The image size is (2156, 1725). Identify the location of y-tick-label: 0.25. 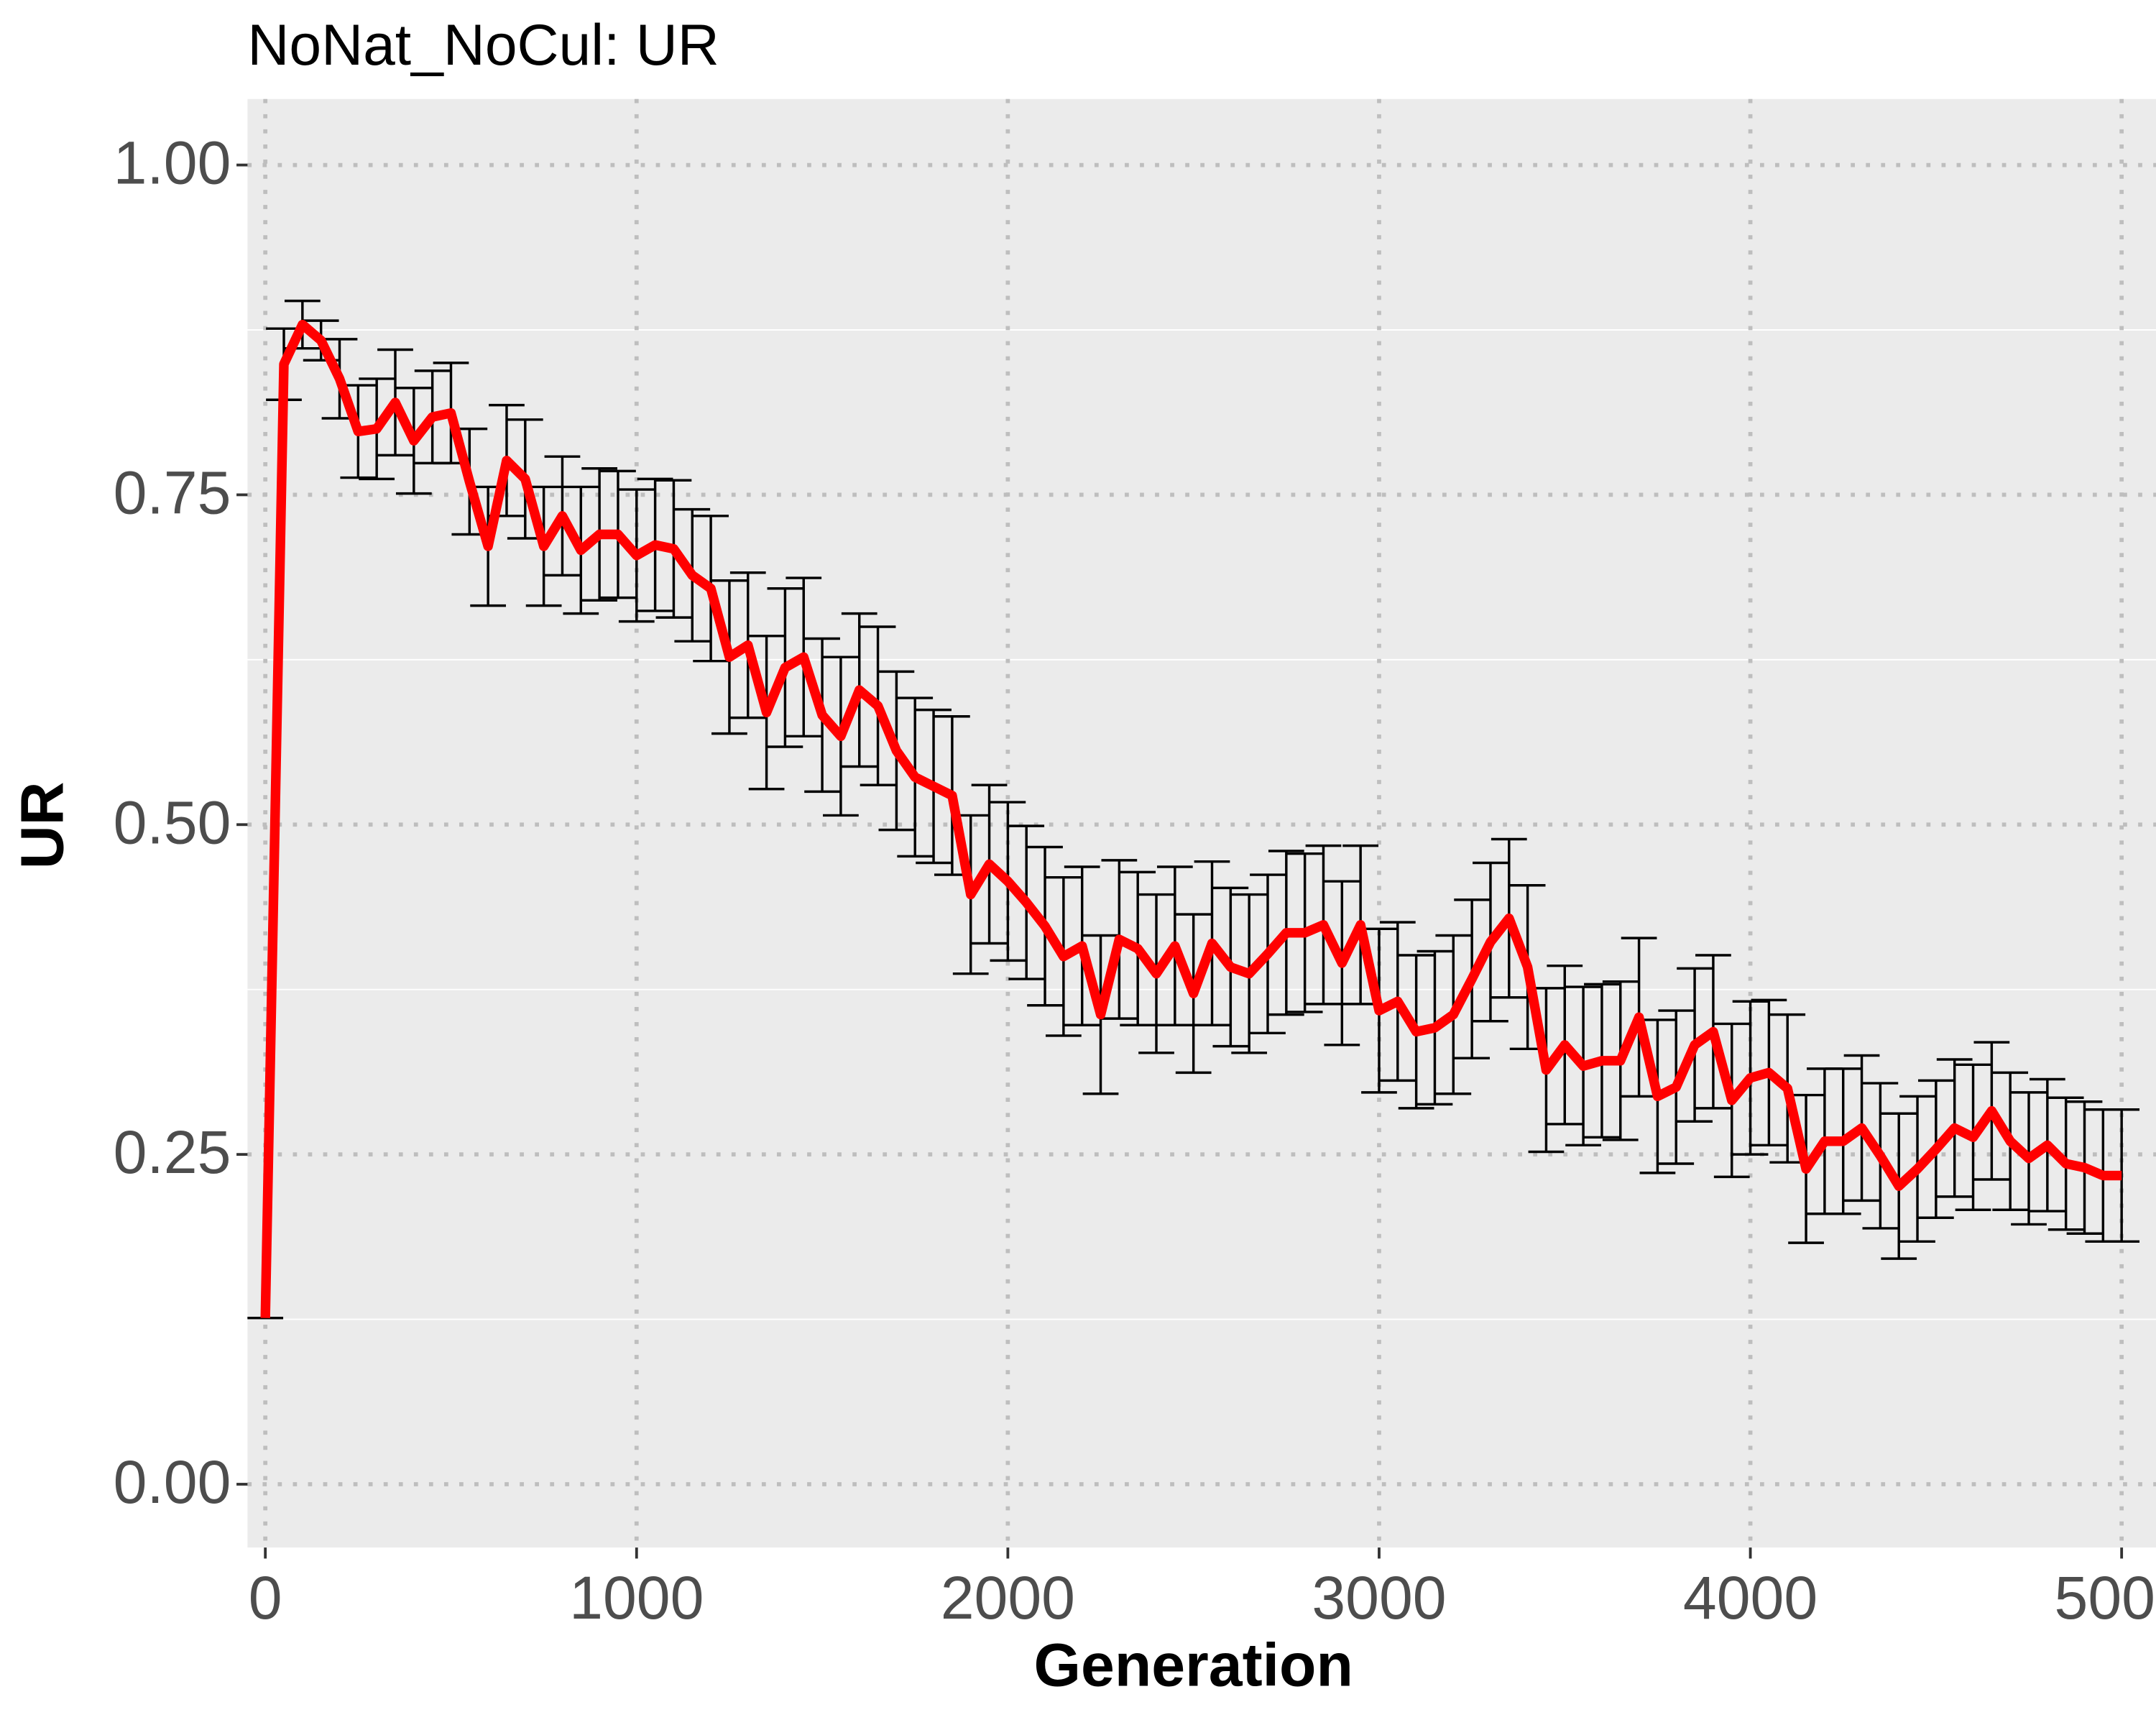
(172, 1152).